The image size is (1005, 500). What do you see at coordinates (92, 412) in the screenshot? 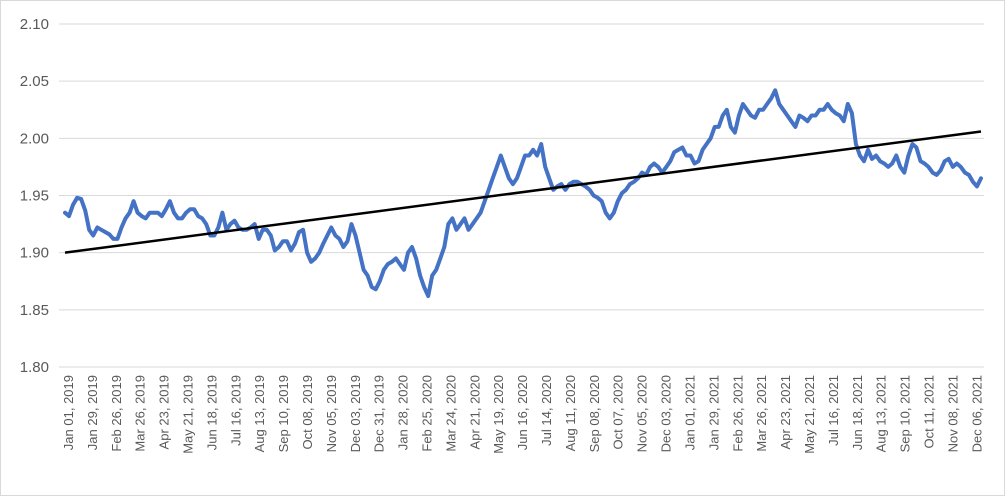
I see `x-tick-label: Jan 29, 2019` at bounding box center [92, 412].